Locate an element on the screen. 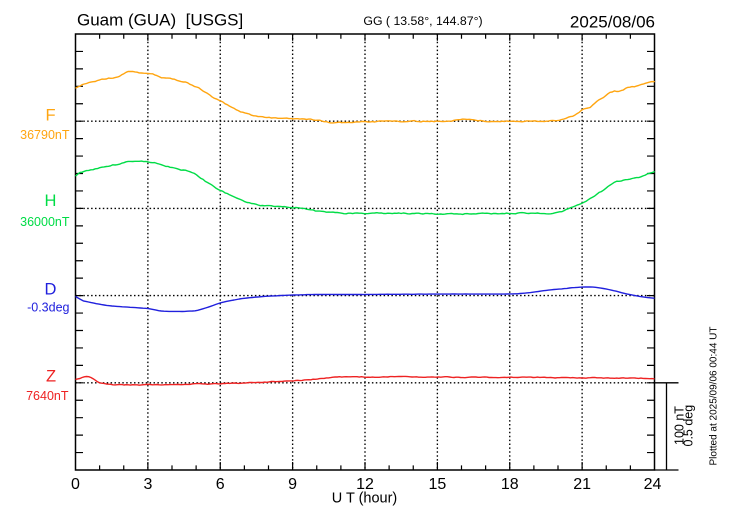  svg-text: 12 is located at coordinates (365, 484).